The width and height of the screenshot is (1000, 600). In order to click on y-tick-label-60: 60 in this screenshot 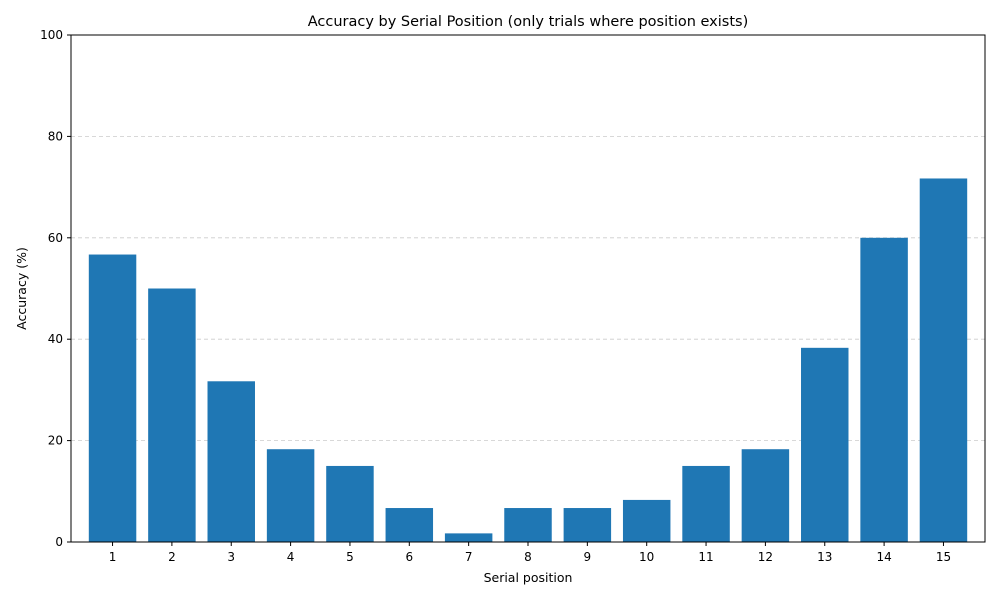, I will do `click(55, 238)`.